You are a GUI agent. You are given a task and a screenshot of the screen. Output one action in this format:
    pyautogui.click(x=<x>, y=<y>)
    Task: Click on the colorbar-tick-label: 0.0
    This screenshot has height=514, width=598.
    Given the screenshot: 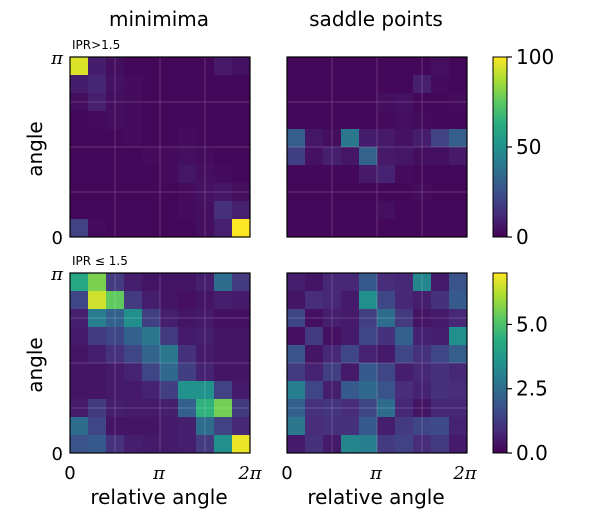 What is the action you would take?
    pyautogui.click(x=532, y=453)
    